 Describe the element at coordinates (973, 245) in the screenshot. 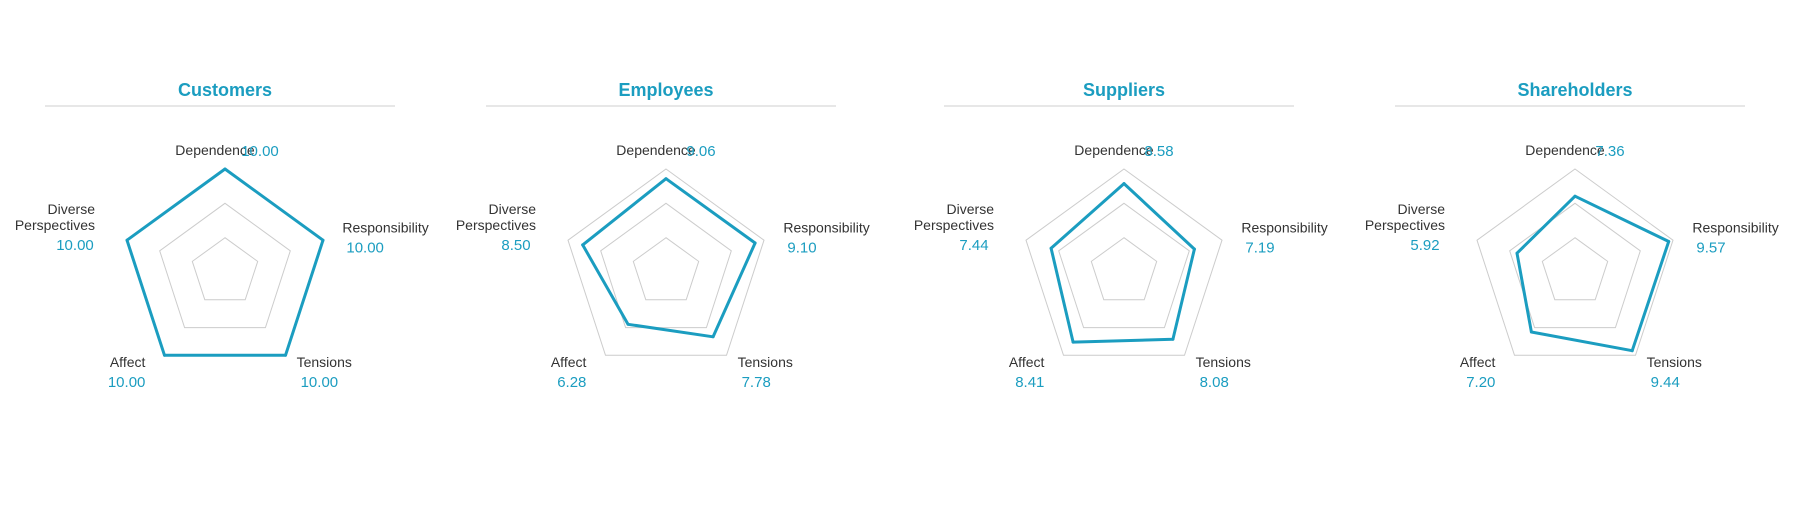

I see `value-label: 7.44` at that location.